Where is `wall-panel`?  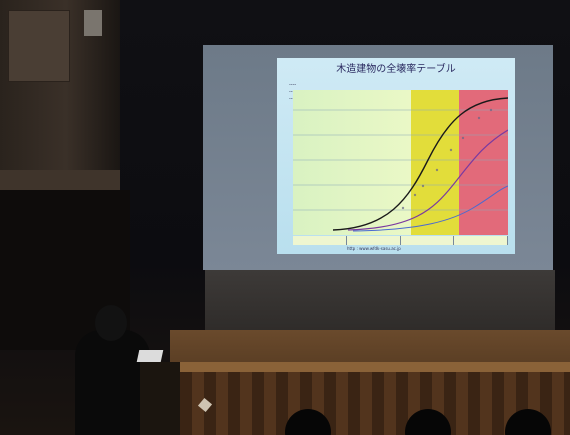
wall-panel is located at coordinates (39, 46).